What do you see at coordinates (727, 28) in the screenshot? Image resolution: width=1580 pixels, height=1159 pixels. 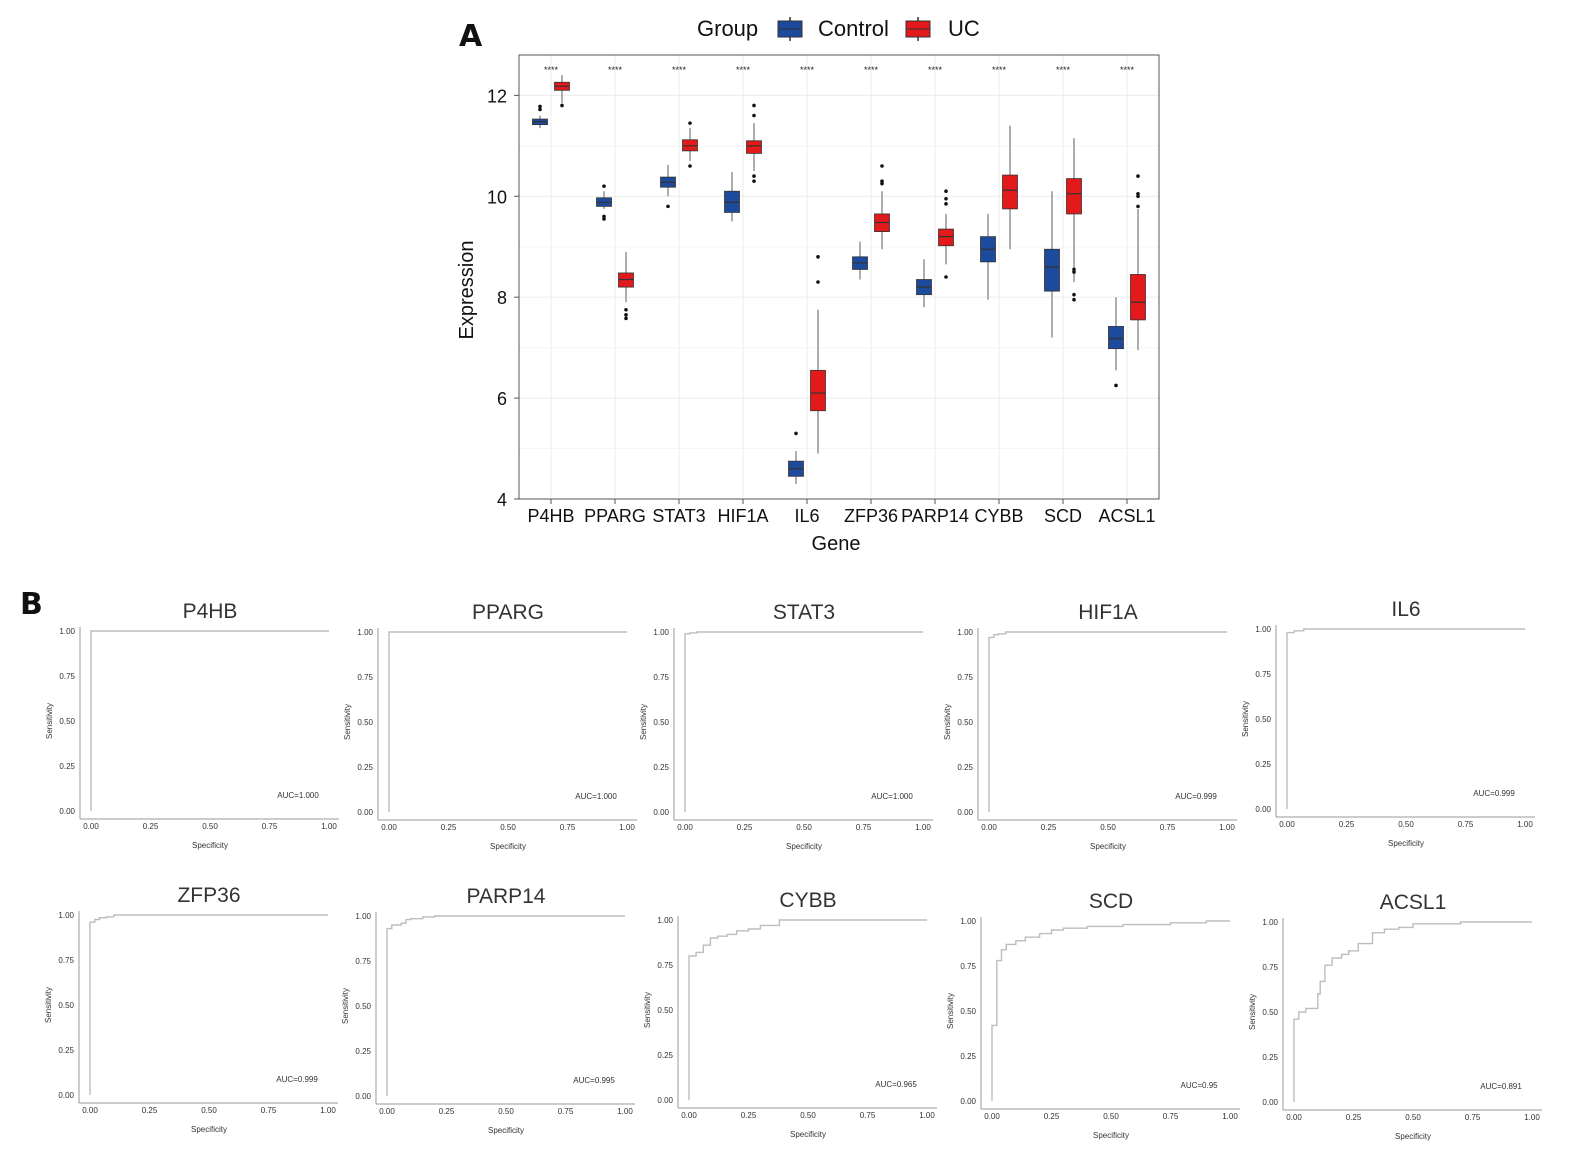 I see `legend-title: Group` at bounding box center [727, 28].